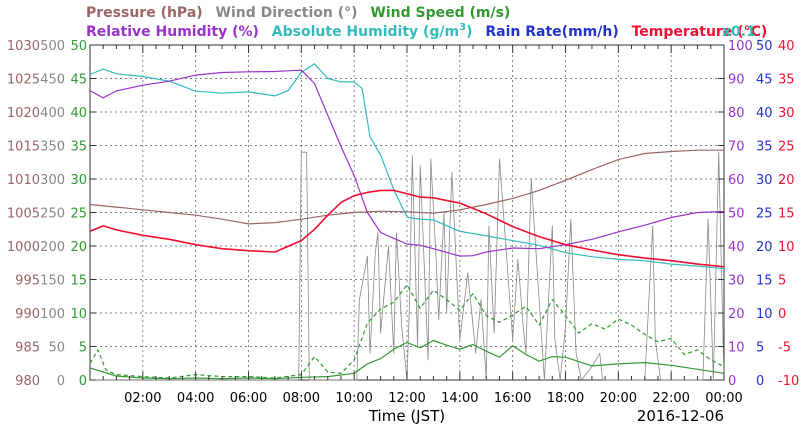 This screenshot has width=800, height=434. What do you see at coordinates (440, 13) in the screenshot?
I see `legend-wind-speed: Wind Speed (m/s)` at bounding box center [440, 13].